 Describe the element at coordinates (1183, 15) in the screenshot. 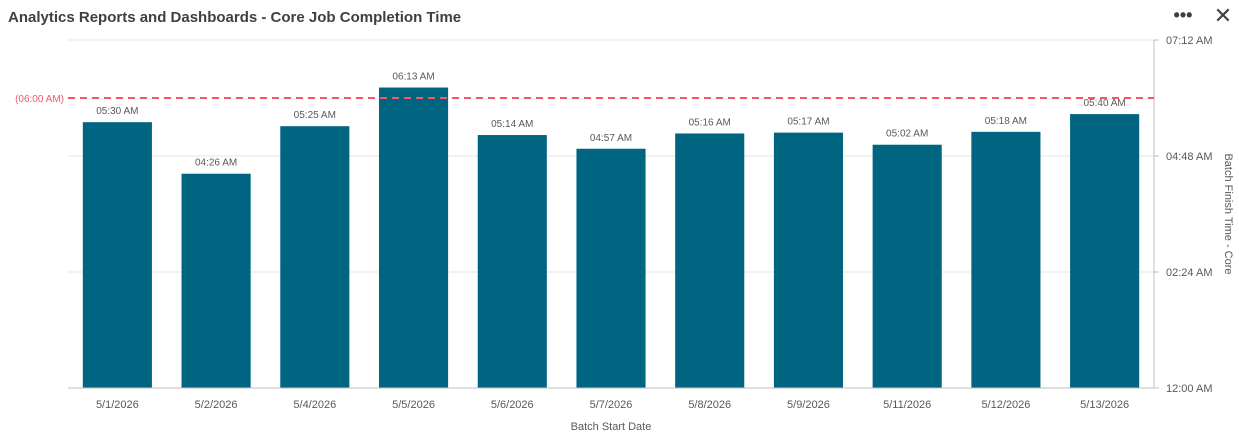

I see `more-icon: •••` at that location.